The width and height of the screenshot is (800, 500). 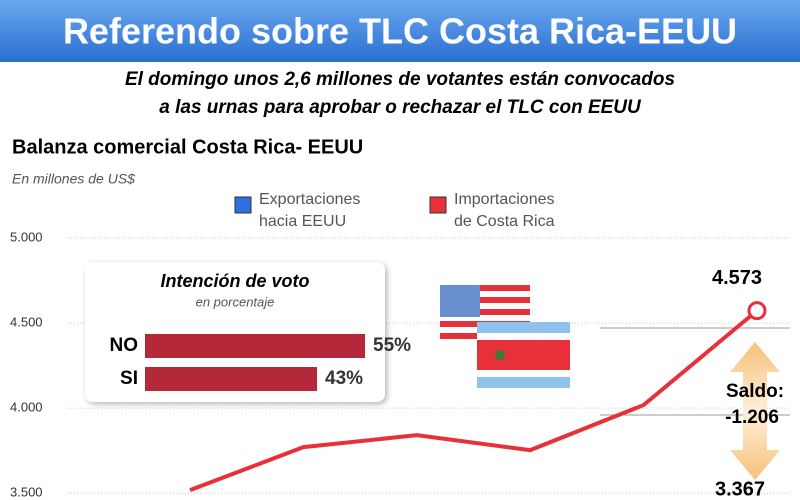 What do you see at coordinates (26, 492) in the screenshot?
I see `y-tick-label: 3.500` at bounding box center [26, 492].